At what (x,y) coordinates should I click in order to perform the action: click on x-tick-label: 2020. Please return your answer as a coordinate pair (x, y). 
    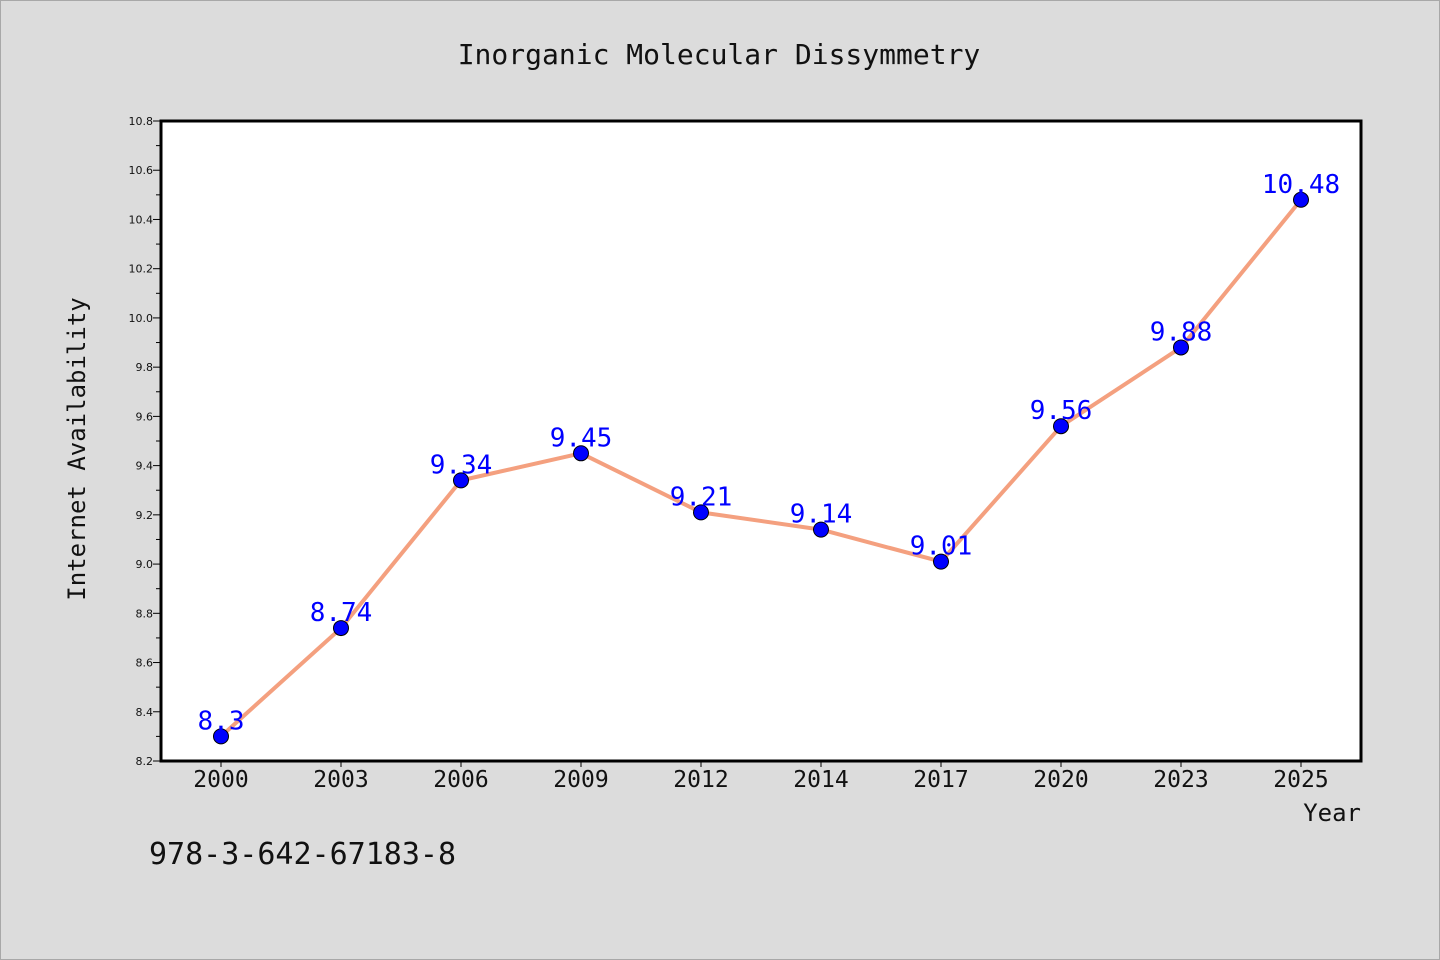
    Looking at the image, I should click on (1060, 780).